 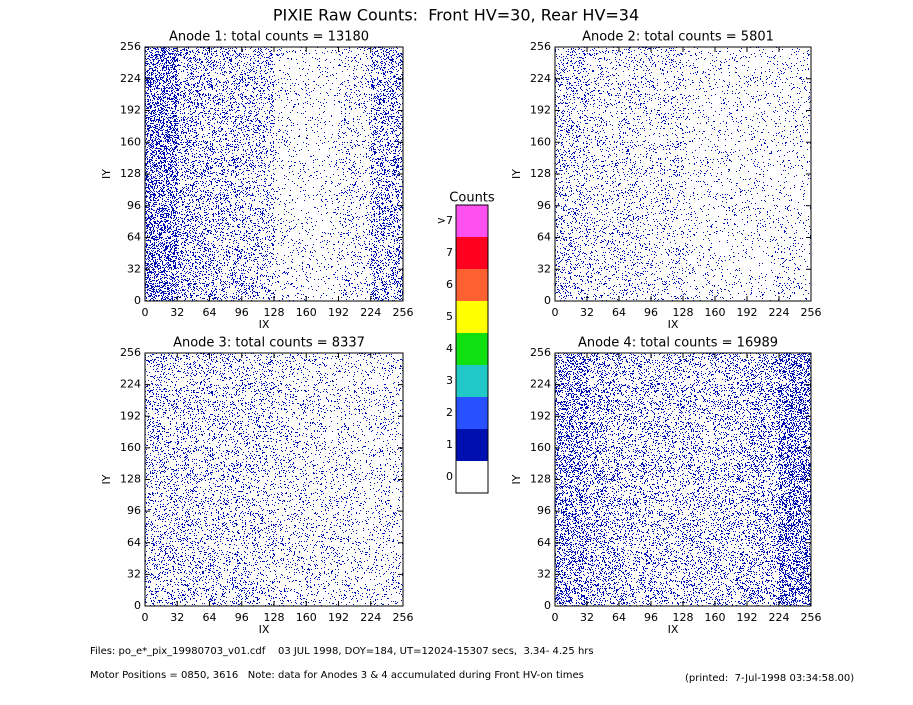 What do you see at coordinates (544, 542) in the screenshot?
I see `y-tick-label: 64` at bounding box center [544, 542].